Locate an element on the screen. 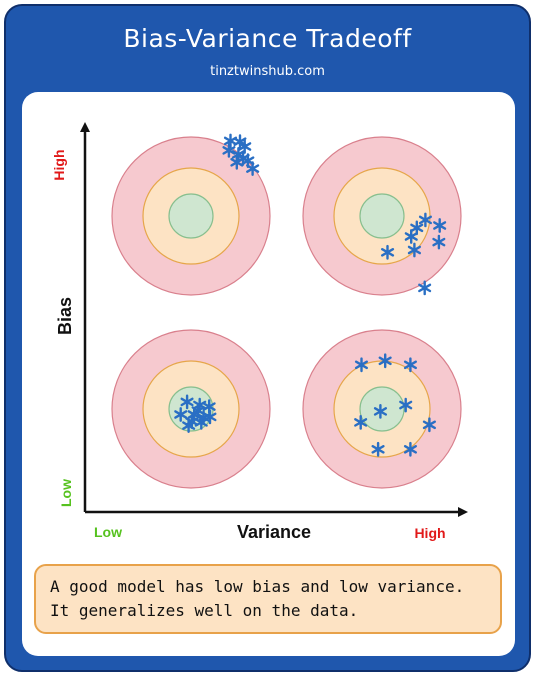 This screenshot has height=680, width=539. page-subtitle: tinztwinshub.com is located at coordinates (267, 71).